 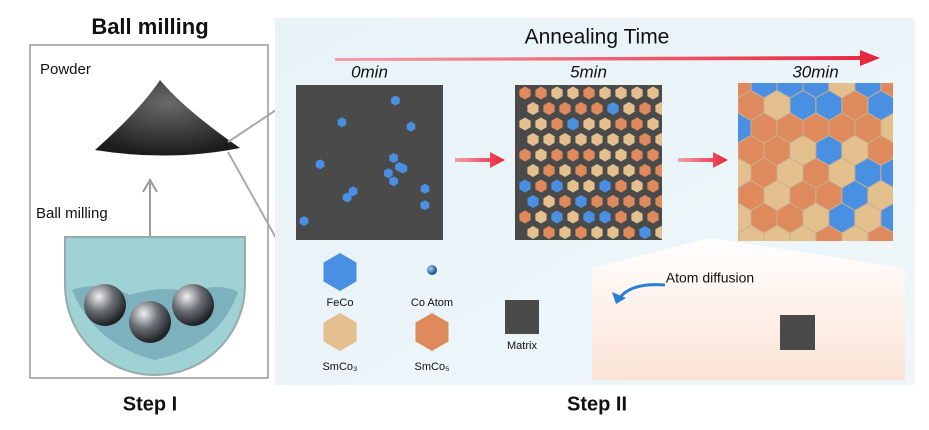 What do you see at coordinates (597, 404) in the screenshot?
I see `step-label: Step II` at bounding box center [597, 404].